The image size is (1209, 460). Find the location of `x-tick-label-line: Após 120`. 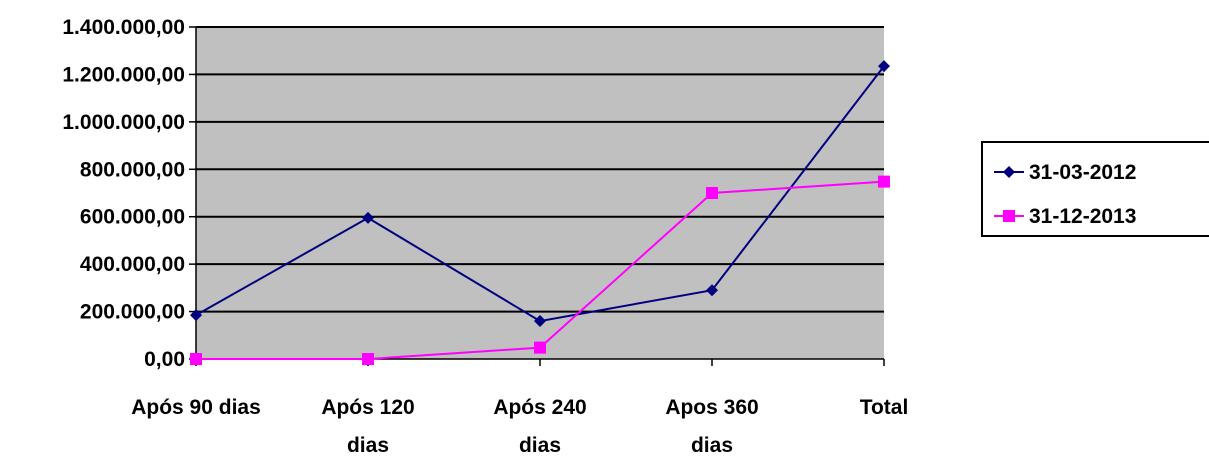

x-tick-label-line: Após 120 is located at coordinates (367, 407).